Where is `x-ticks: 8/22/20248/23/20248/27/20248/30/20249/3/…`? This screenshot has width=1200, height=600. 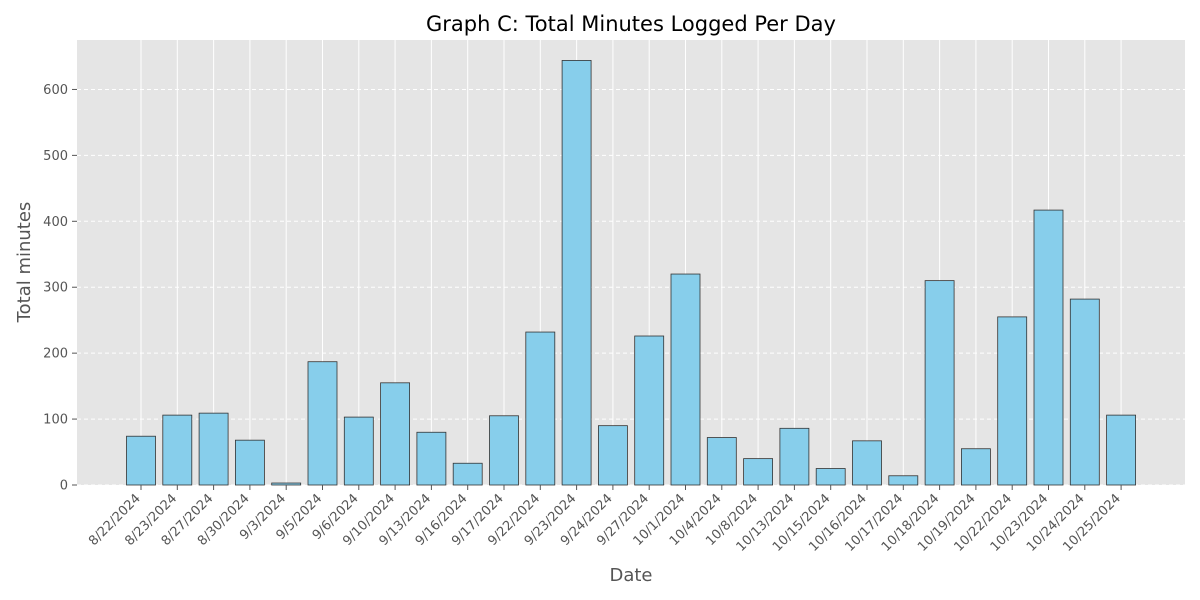
x-ticks: 8/22/20248/23/20248/27/20248/30/20249/3/… is located at coordinates (605, 520).